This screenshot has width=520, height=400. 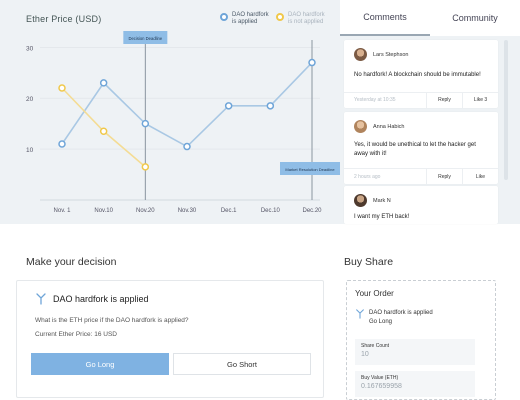 What do you see at coordinates (30, 48) in the screenshot?
I see `y-tick-label: 30` at bounding box center [30, 48].